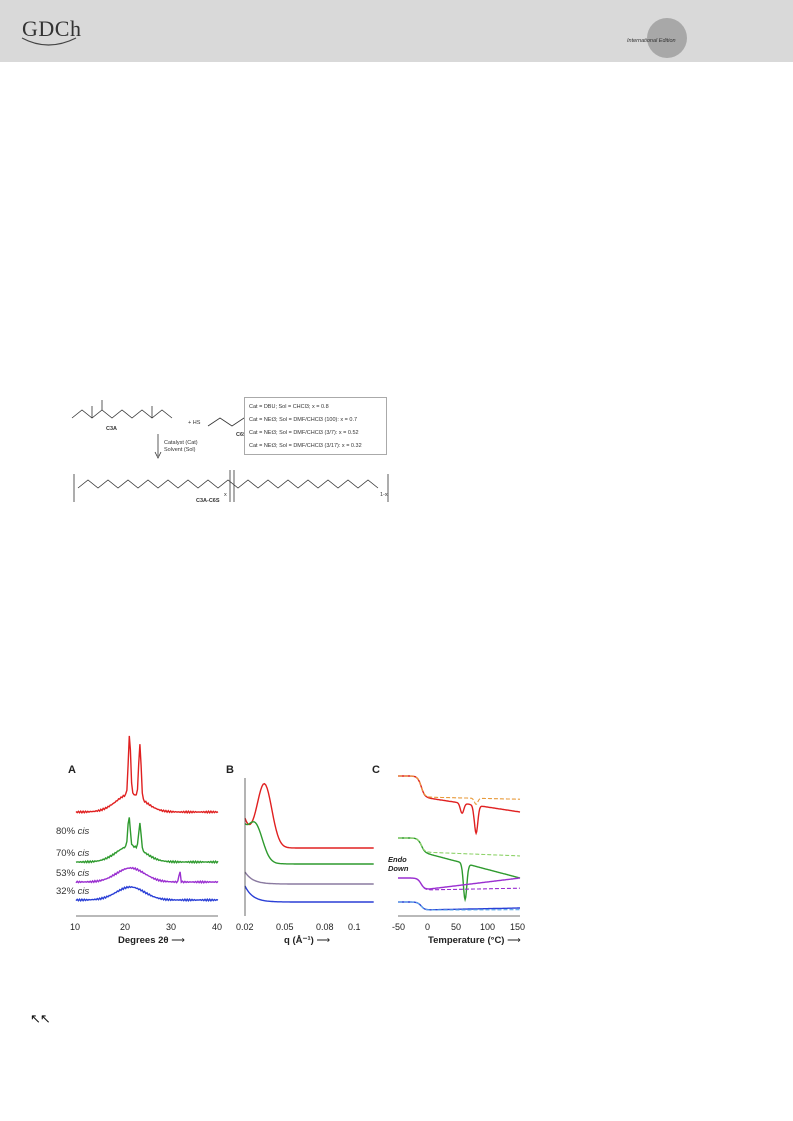  Describe the element at coordinates (217, 927) in the screenshot. I see `tick-label: 40` at that location.